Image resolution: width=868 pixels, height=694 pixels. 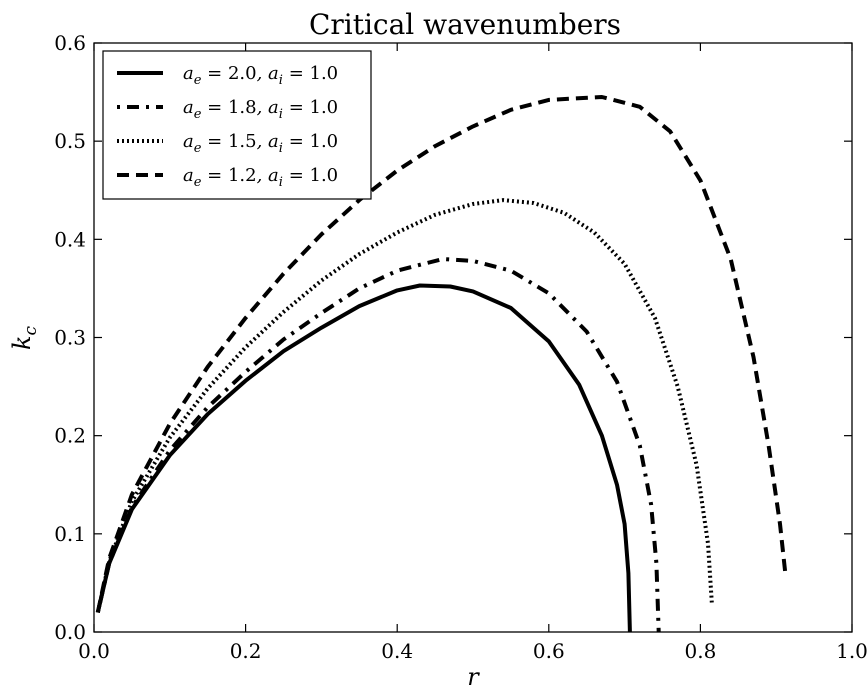 What do you see at coordinates (70, 43) in the screenshot?
I see `y-tick-label: 0.6` at bounding box center [70, 43].